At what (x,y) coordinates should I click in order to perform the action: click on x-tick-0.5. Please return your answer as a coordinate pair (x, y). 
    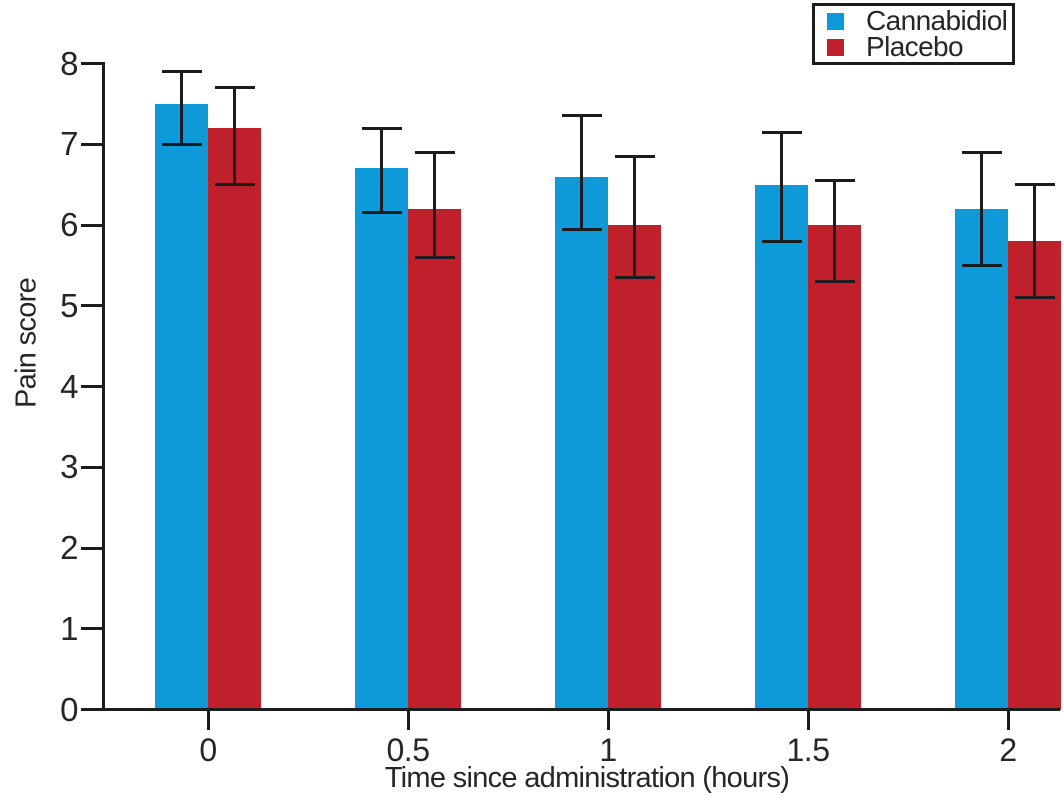
    Looking at the image, I should click on (408, 719).